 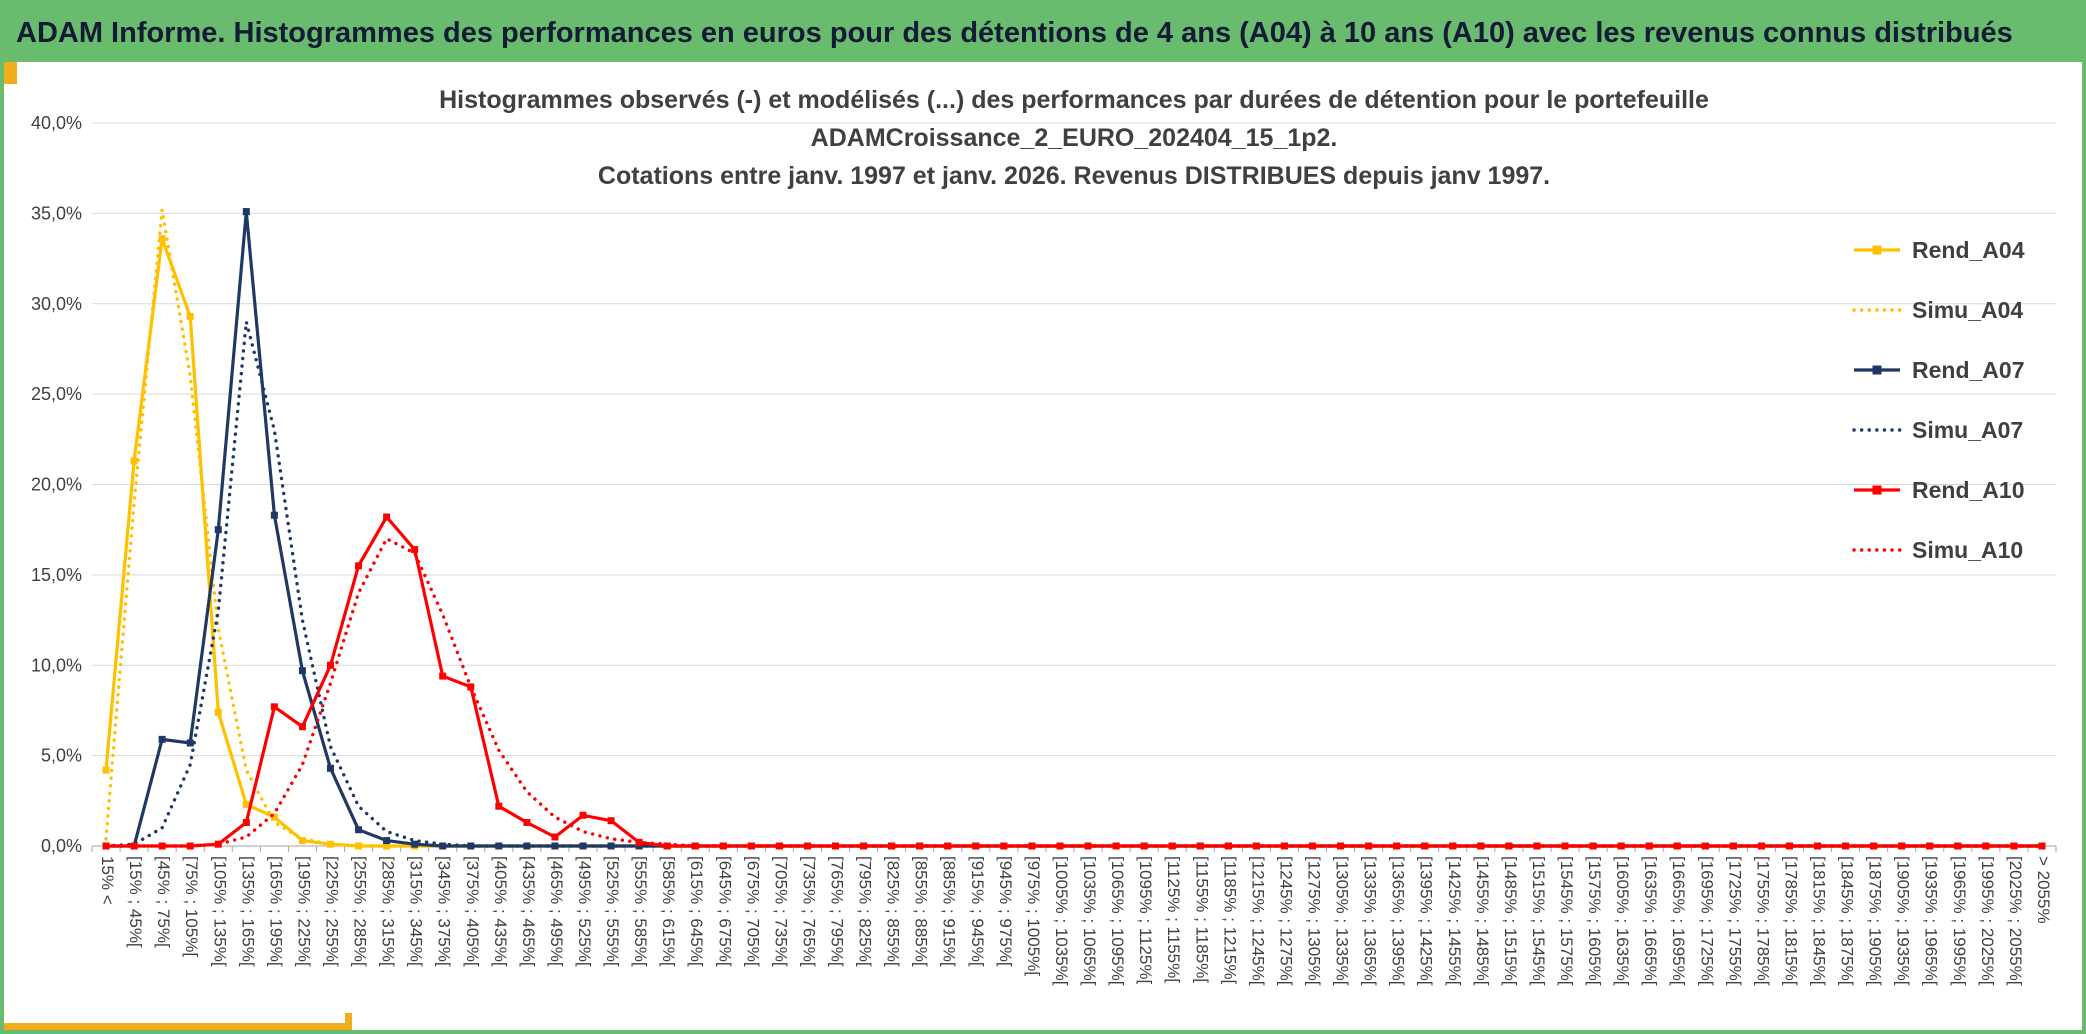 I want to click on x-tick-label: [1005% ; 1035%[, so click(x=1061, y=921).